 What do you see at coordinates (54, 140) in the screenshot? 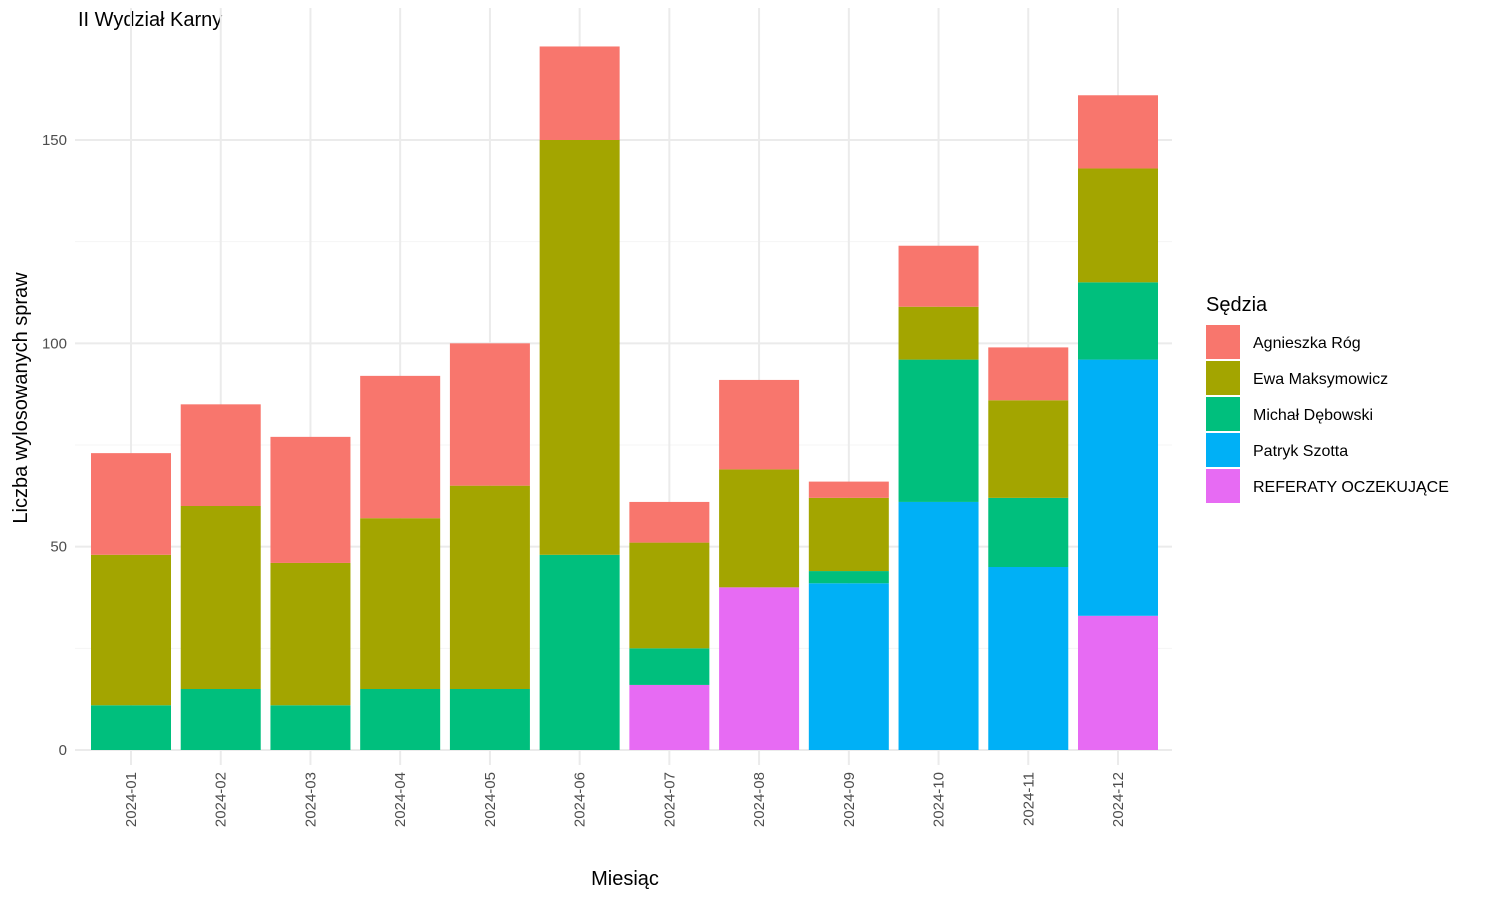
I see `y-tick-label: 150` at bounding box center [54, 140].